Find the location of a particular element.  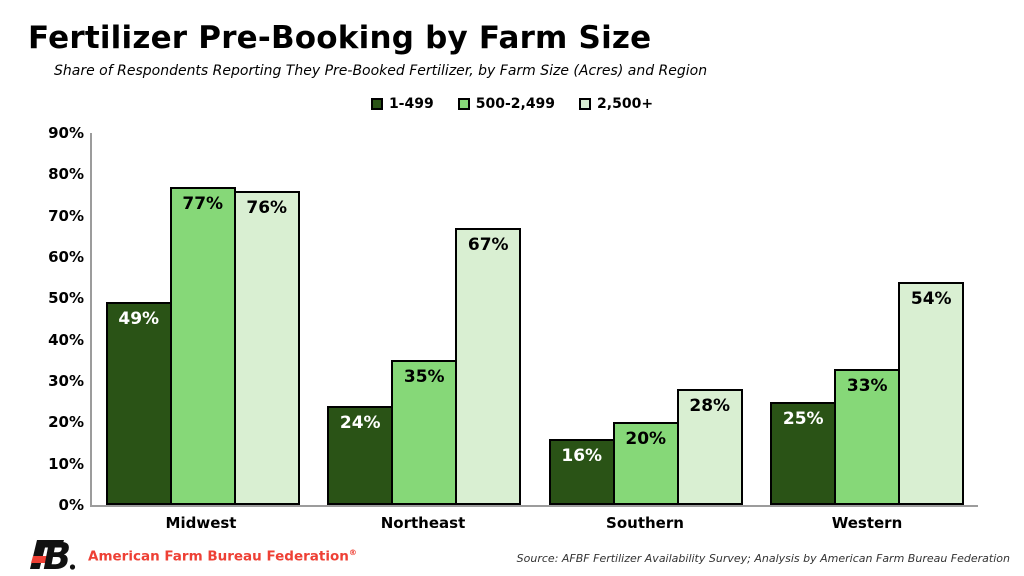

category-label-midwest: Midwest is located at coordinates (201, 523).